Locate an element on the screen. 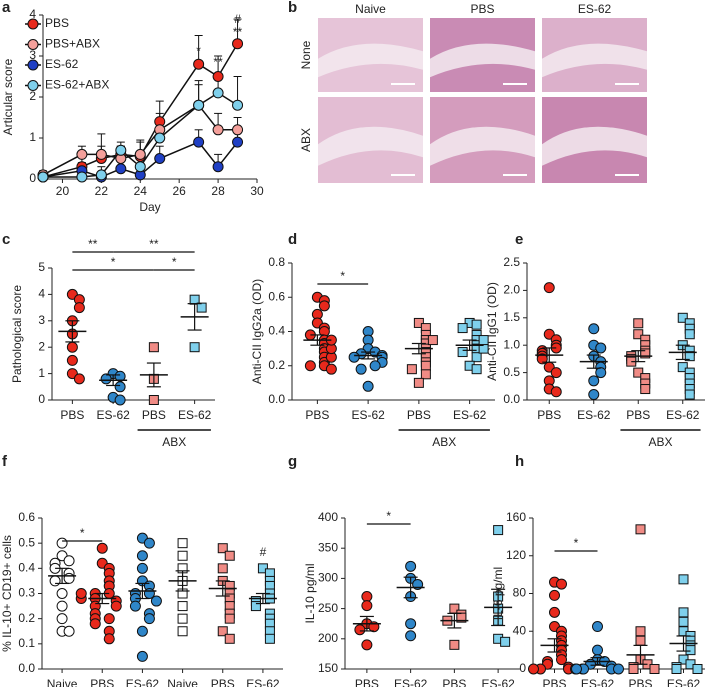 The height and width of the screenshot is (687, 710). row-label: ABX is located at coordinates (306, 140).